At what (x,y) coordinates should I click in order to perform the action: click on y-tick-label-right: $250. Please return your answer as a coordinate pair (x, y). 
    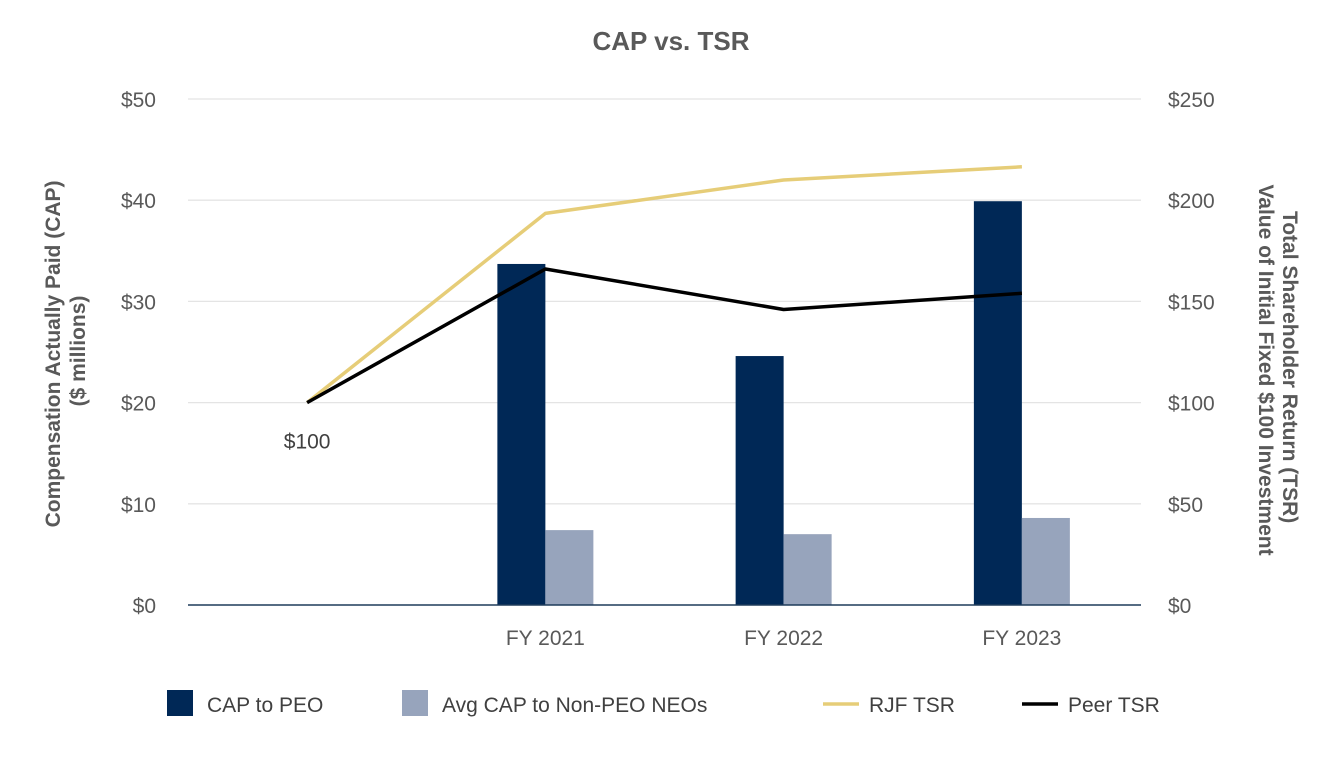
    Looking at the image, I should click on (1191, 100).